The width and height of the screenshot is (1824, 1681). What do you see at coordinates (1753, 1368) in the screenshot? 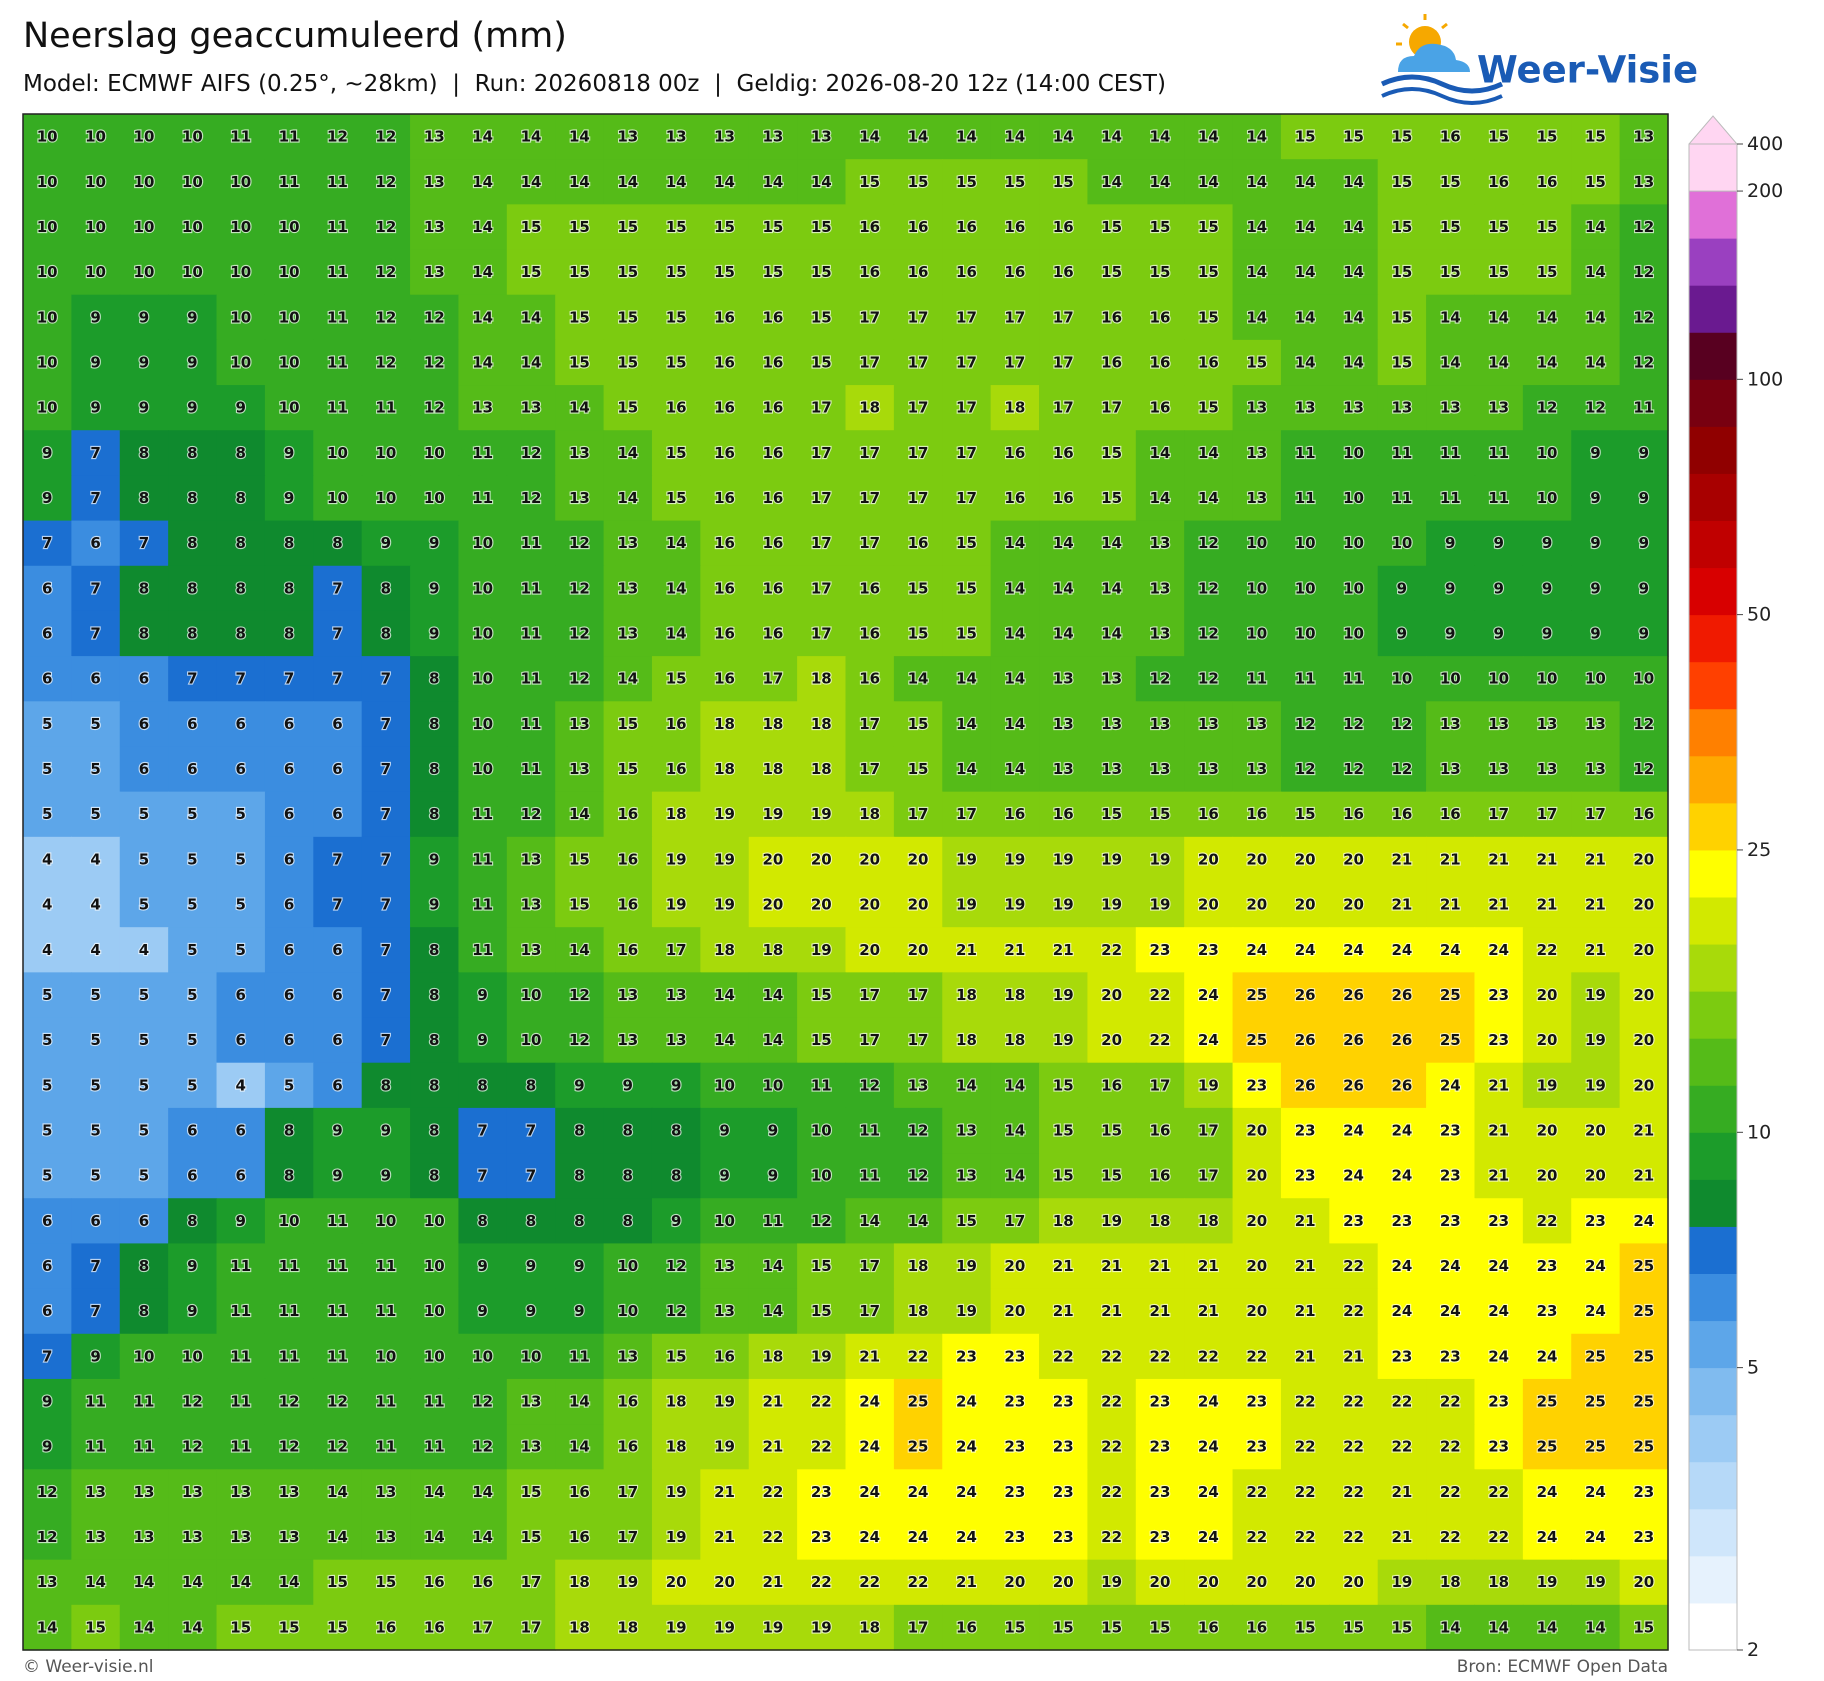
I see `colorbar-tick-label: 5` at bounding box center [1753, 1368].